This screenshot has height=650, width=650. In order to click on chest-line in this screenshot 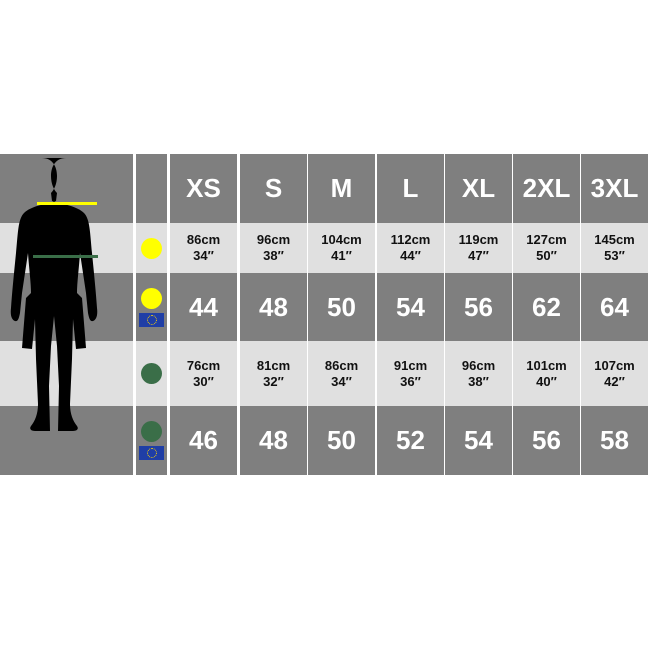, I will do `click(67, 203)`.